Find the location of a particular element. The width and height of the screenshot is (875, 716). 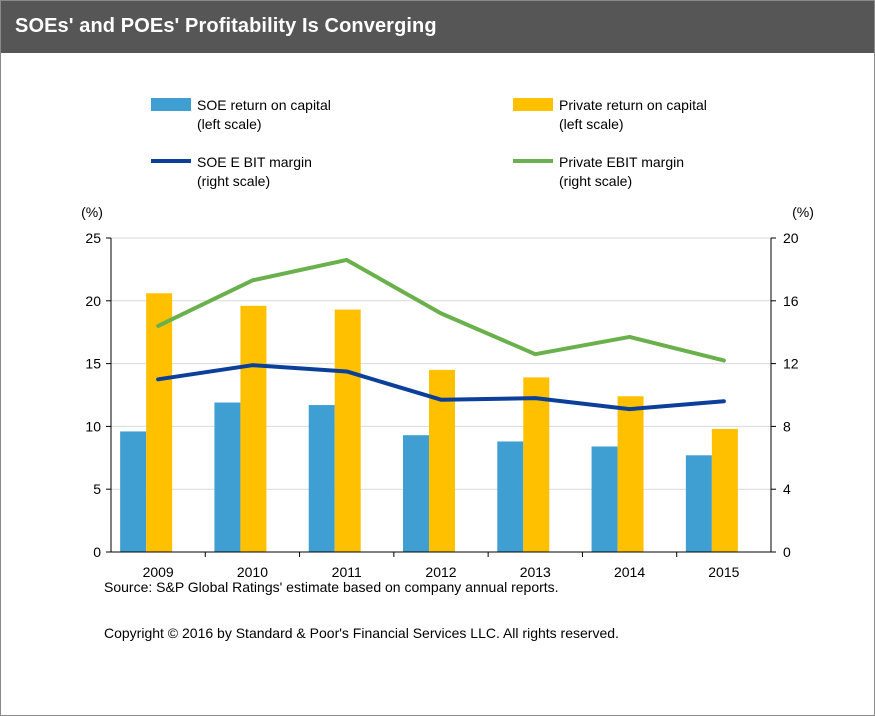

left-tick-label: 25 is located at coordinates (93, 238).